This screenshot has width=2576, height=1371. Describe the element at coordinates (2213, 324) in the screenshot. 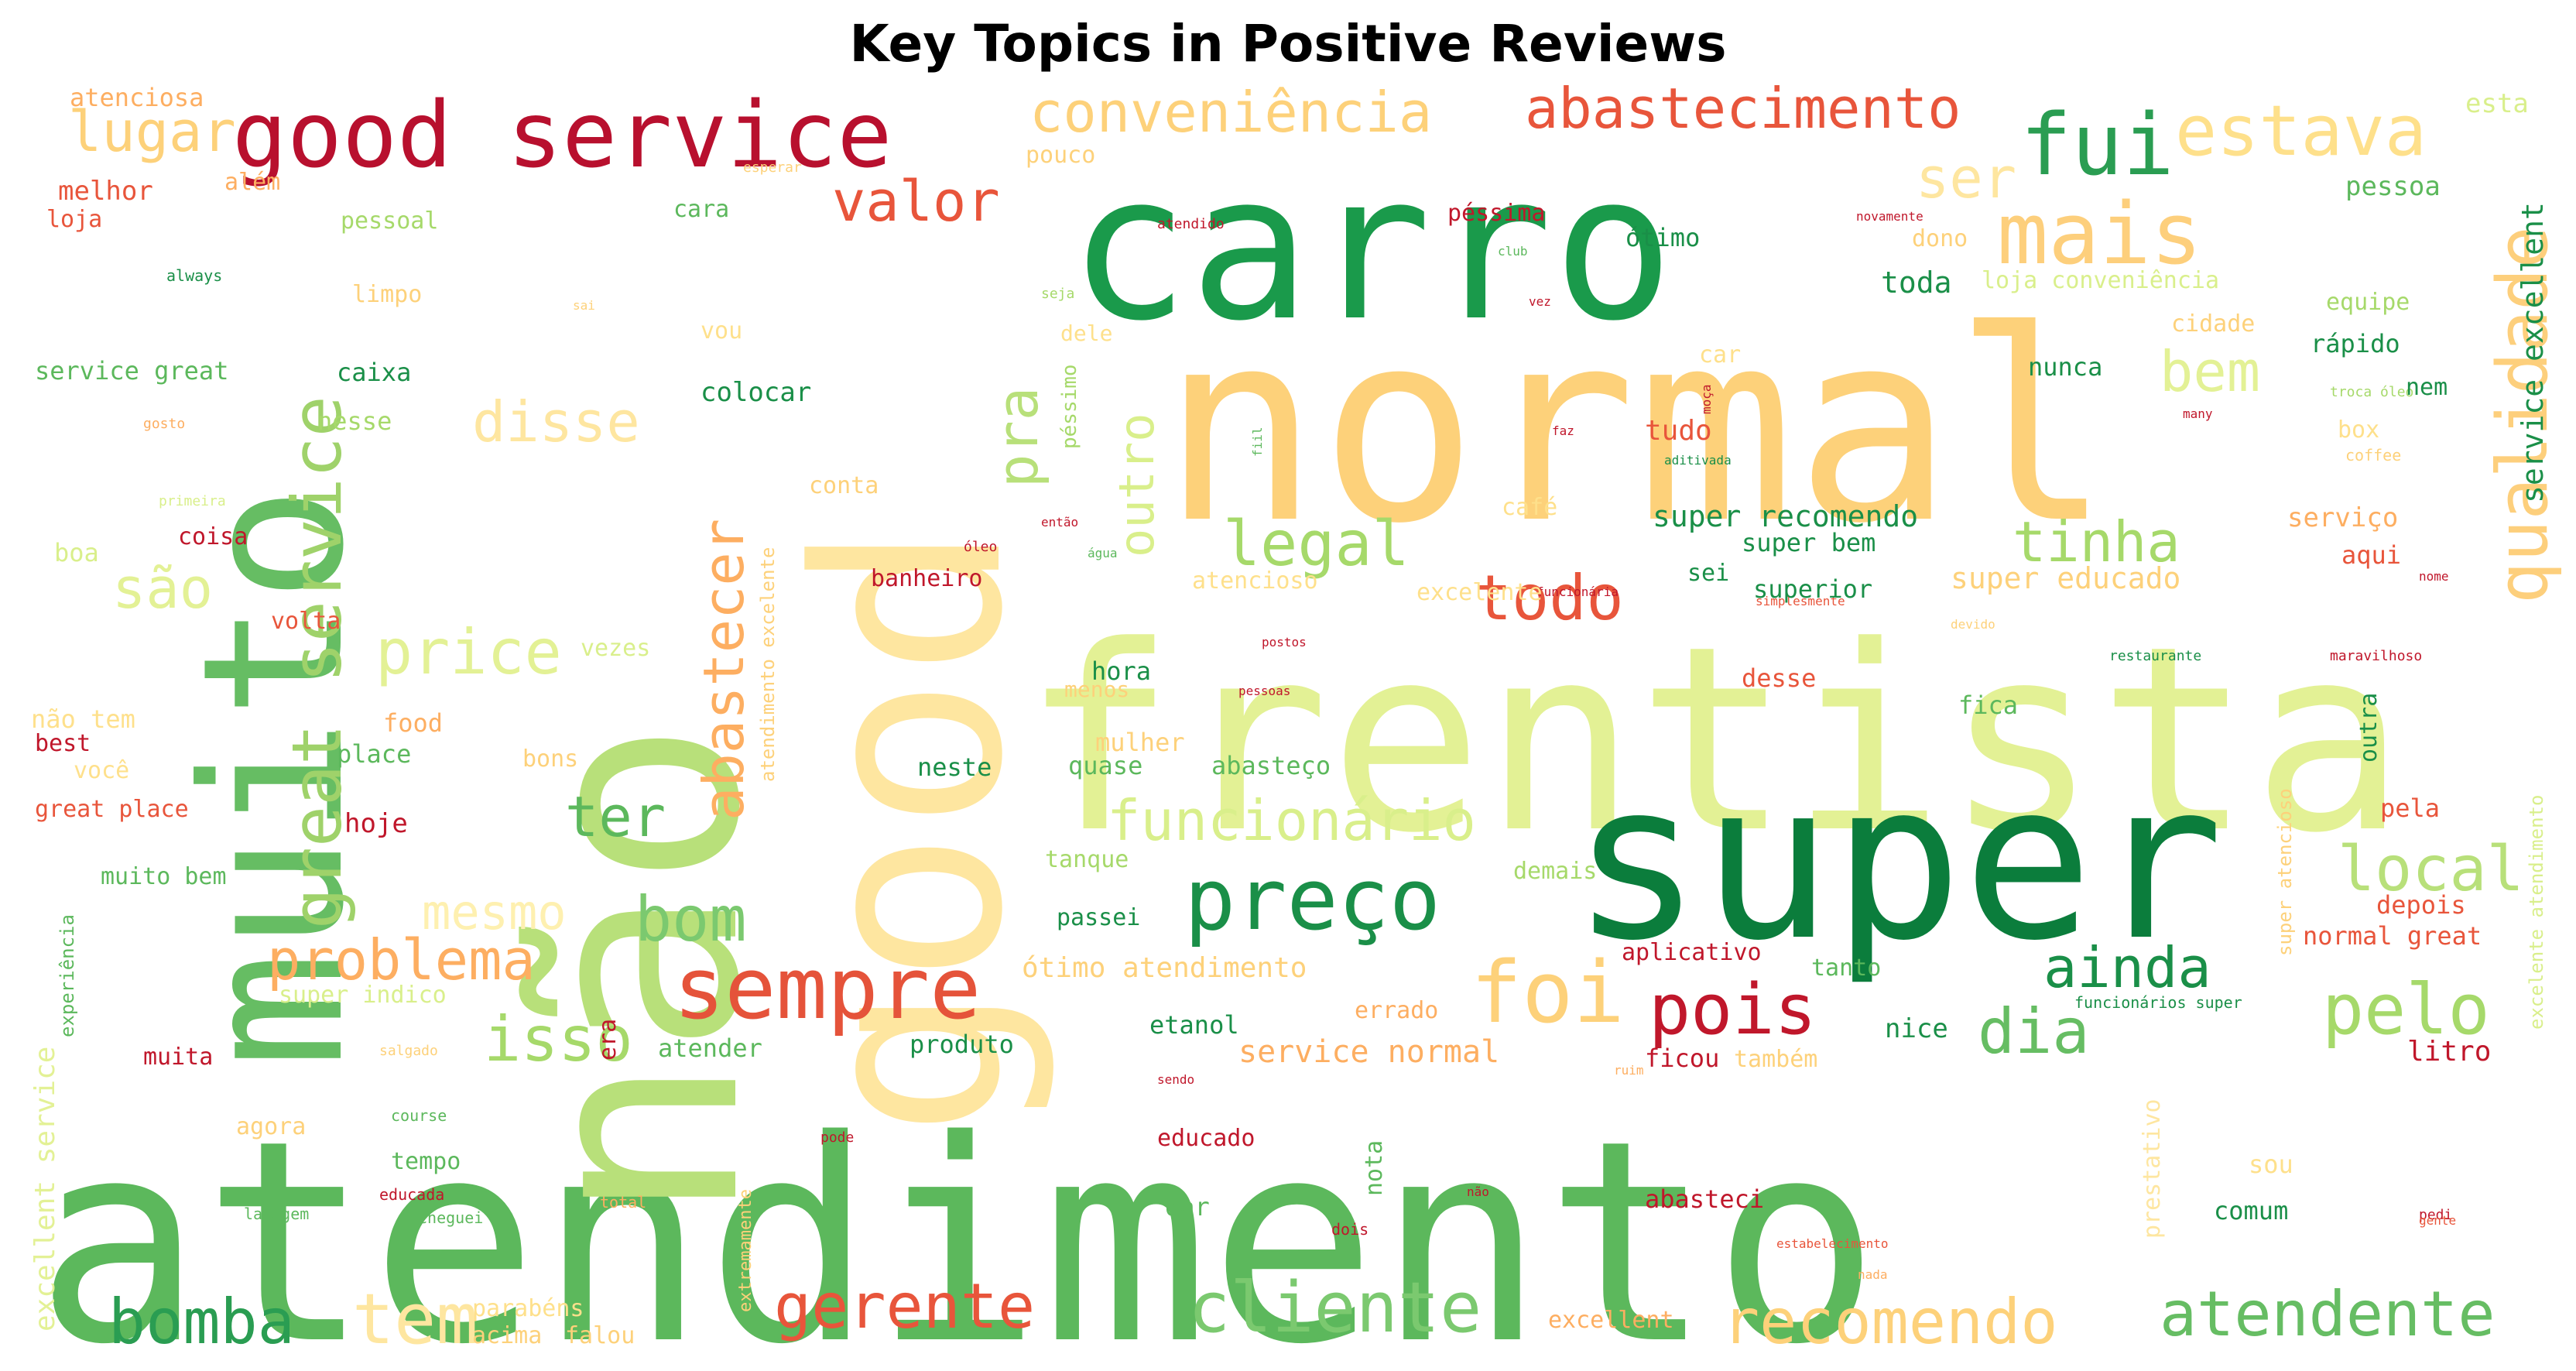

I see `word-cidade: cidade` at that location.